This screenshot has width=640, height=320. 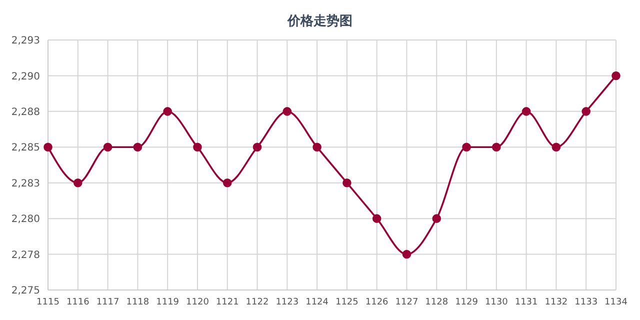 What do you see at coordinates (526, 302) in the screenshot?
I see `x-tick-label: 1131` at bounding box center [526, 302].